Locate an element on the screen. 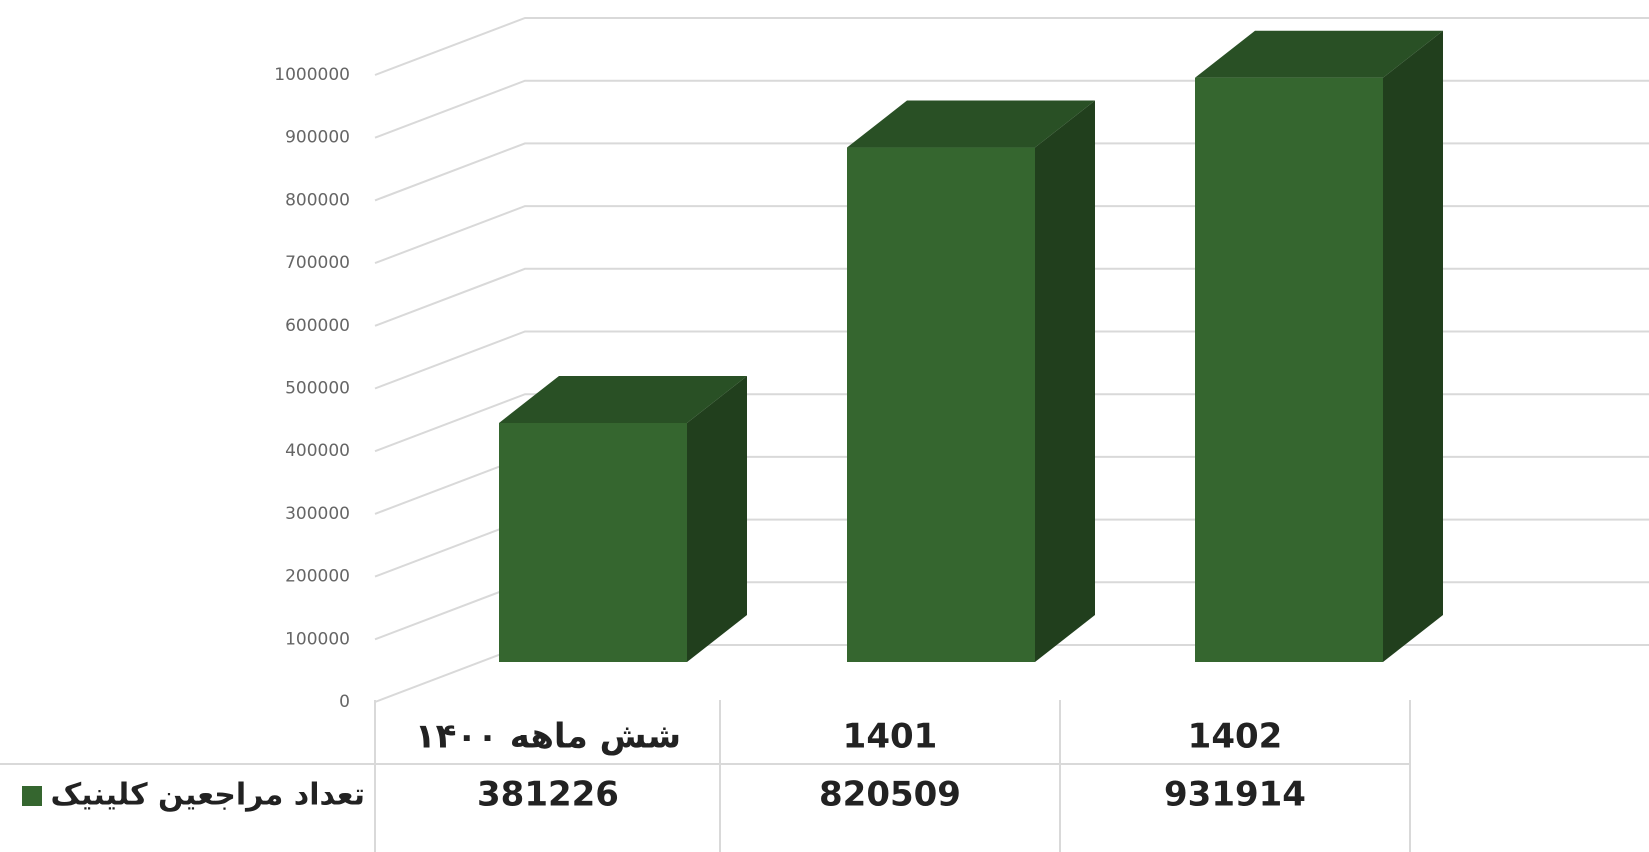 The height and width of the screenshot is (852, 1649). x-tick-label: شش ماهه ۱۴۰۰ is located at coordinates (548, 737).